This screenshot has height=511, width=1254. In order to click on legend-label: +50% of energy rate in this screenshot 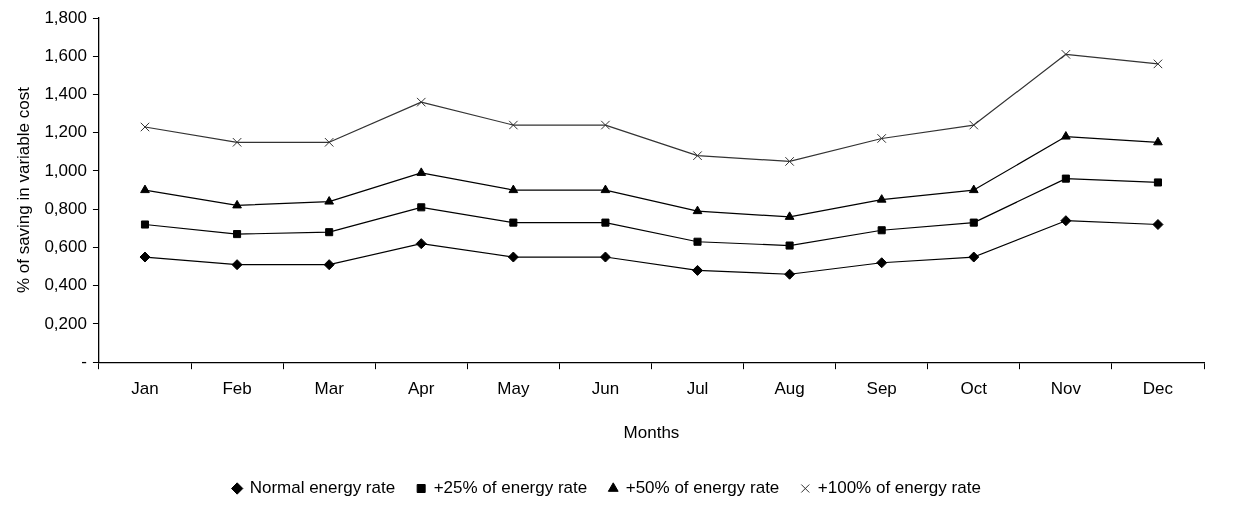, I will do `click(702, 488)`.